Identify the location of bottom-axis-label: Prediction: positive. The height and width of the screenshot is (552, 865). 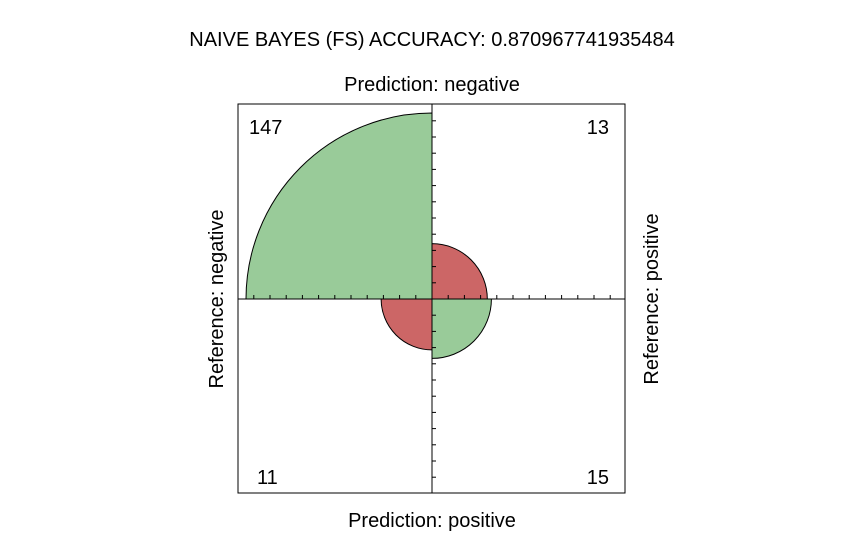
(432, 521).